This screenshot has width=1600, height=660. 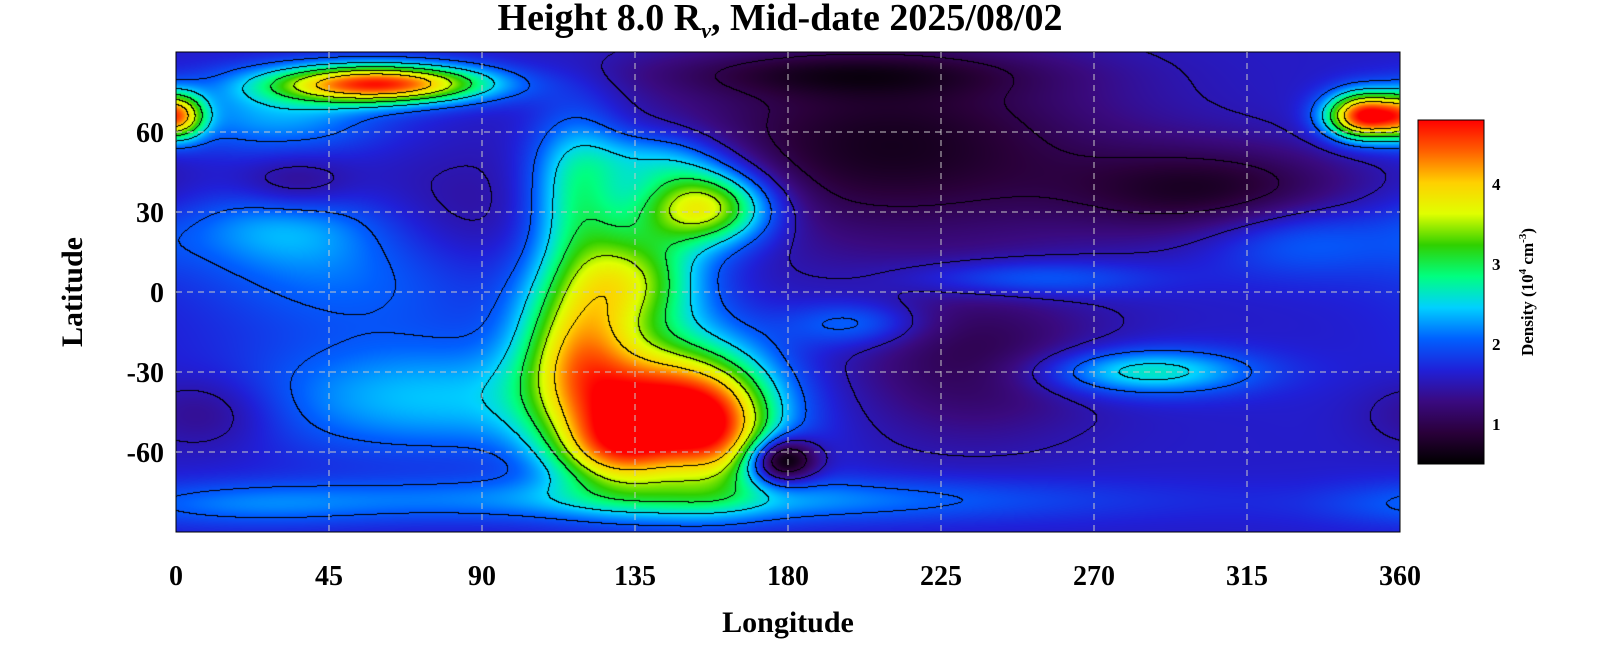 What do you see at coordinates (1496, 344) in the screenshot?
I see `colorbar-tick-label: 2` at bounding box center [1496, 344].